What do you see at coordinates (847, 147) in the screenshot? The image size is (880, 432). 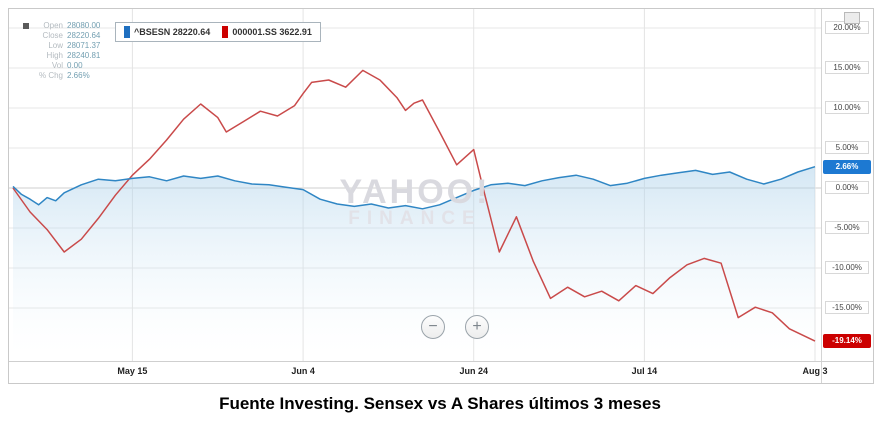 I see `y-axis-label: 5.00%` at bounding box center [847, 147].